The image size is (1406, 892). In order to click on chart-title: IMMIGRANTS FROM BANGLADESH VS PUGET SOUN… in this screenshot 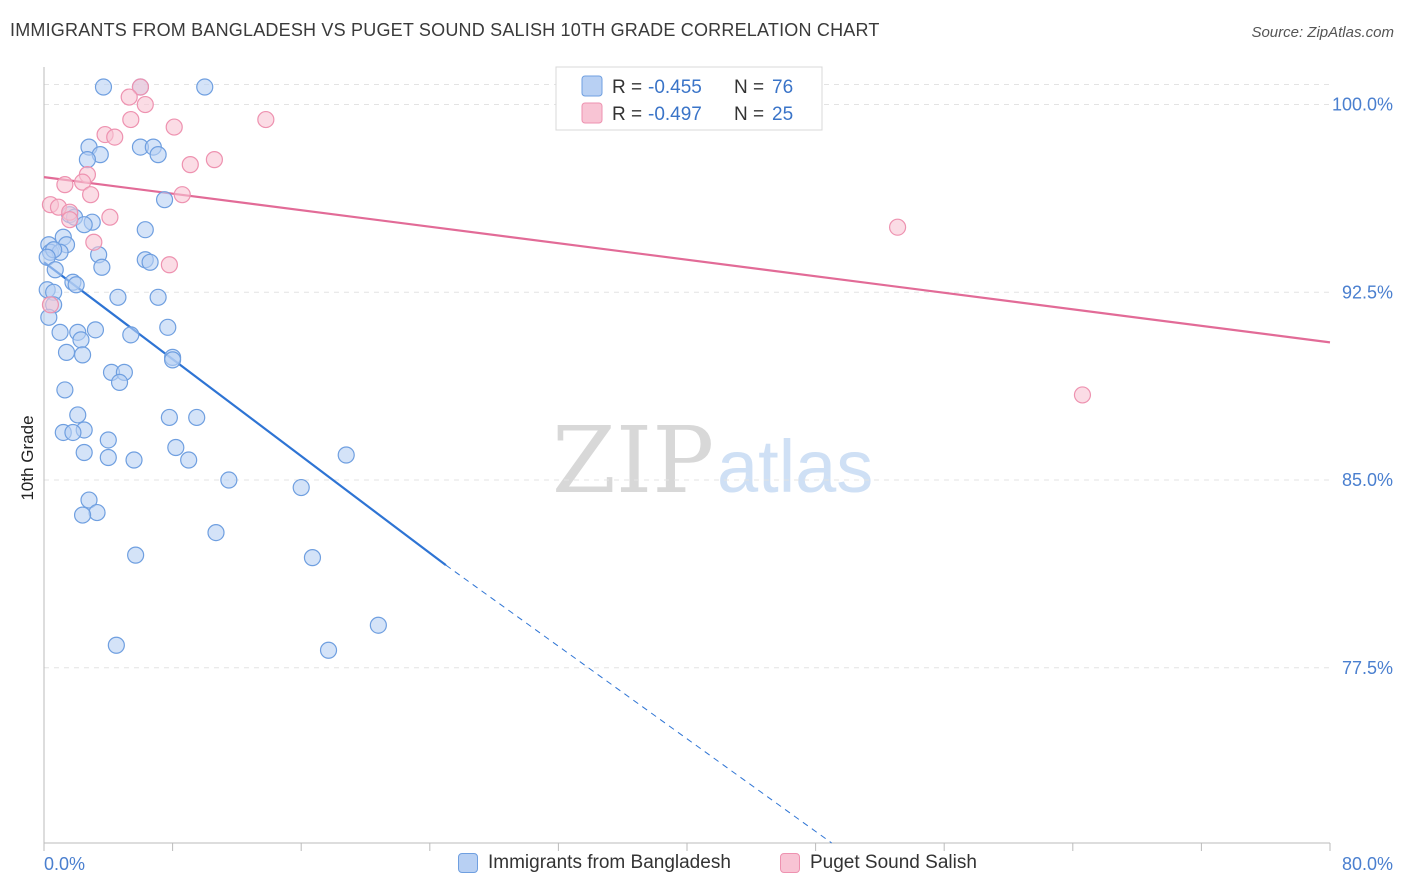, I will do `click(445, 30)`.